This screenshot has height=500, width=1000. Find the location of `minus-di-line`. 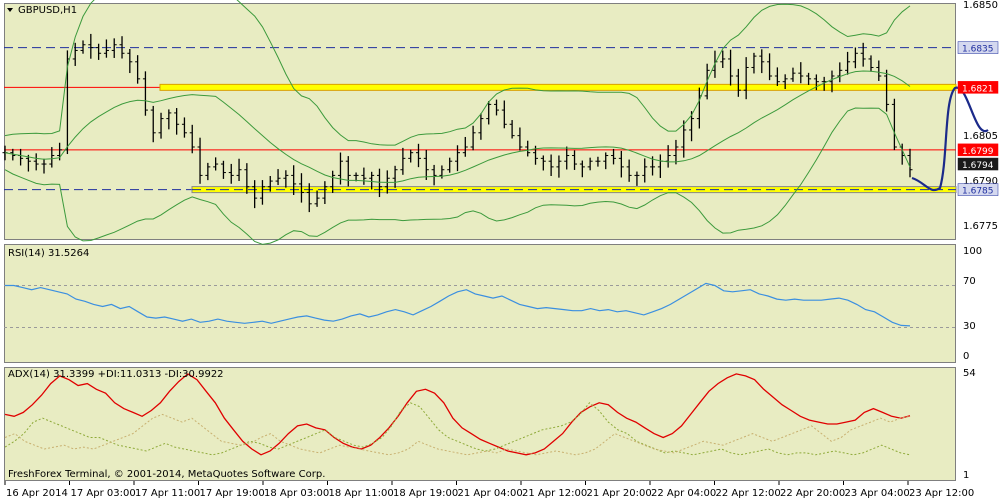

minus-di-line is located at coordinates (457, 434).